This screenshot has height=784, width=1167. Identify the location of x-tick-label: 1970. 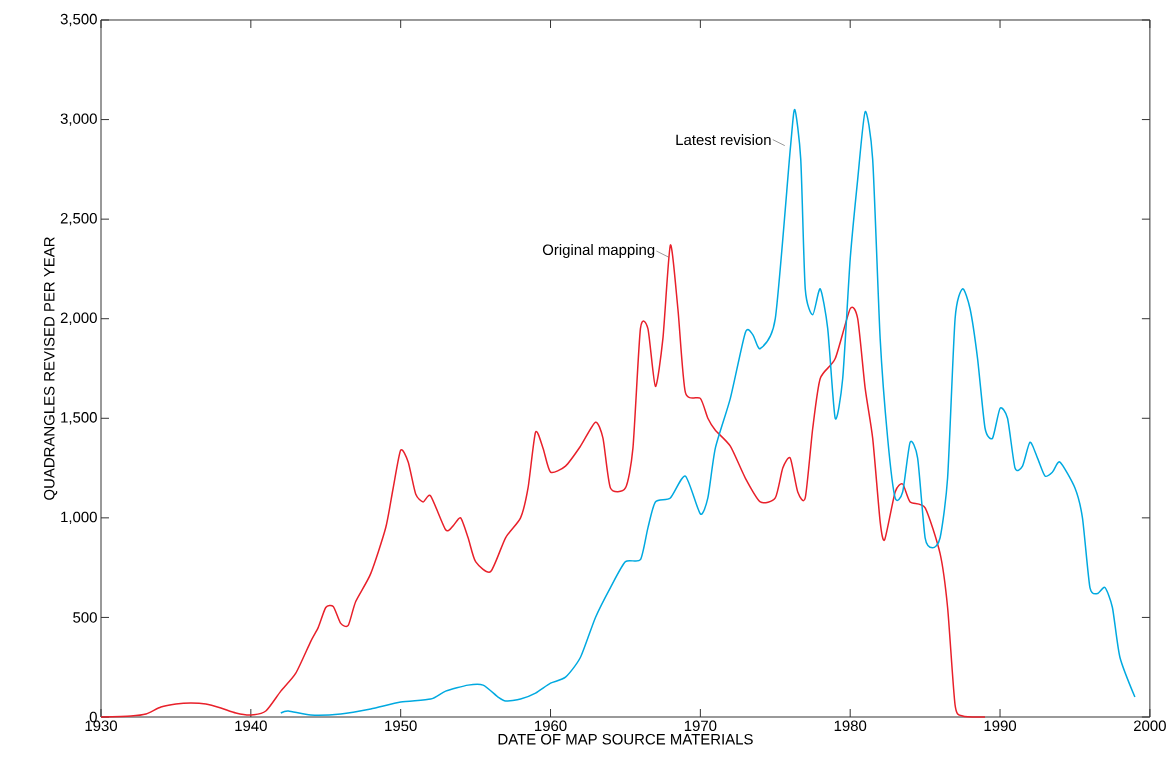
(700, 726).